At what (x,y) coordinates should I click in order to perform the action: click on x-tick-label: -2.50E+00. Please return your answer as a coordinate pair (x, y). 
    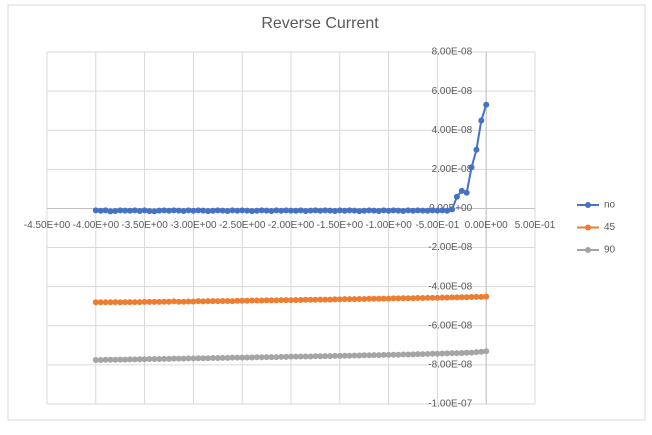
    Looking at the image, I should click on (242, 225).